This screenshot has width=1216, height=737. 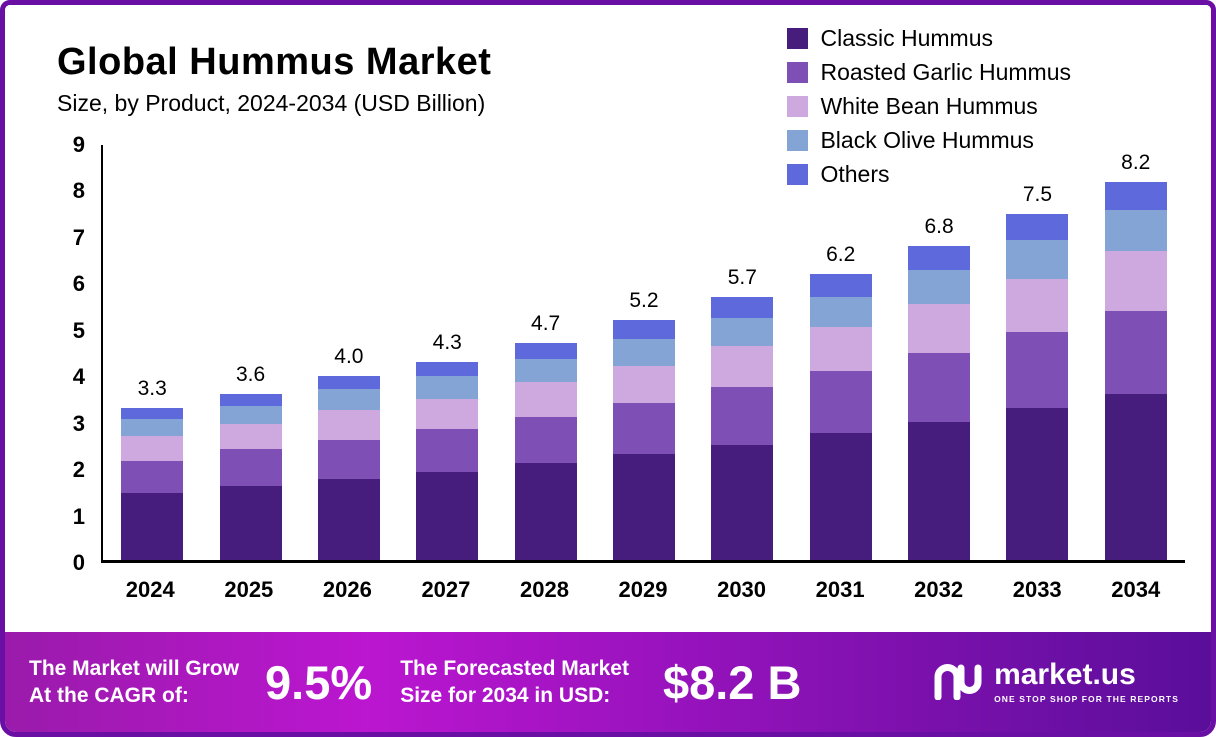 I want to click on y-axis: 0 1 2 3 4 5 6 7 8 9, so click(x=67, y=353).